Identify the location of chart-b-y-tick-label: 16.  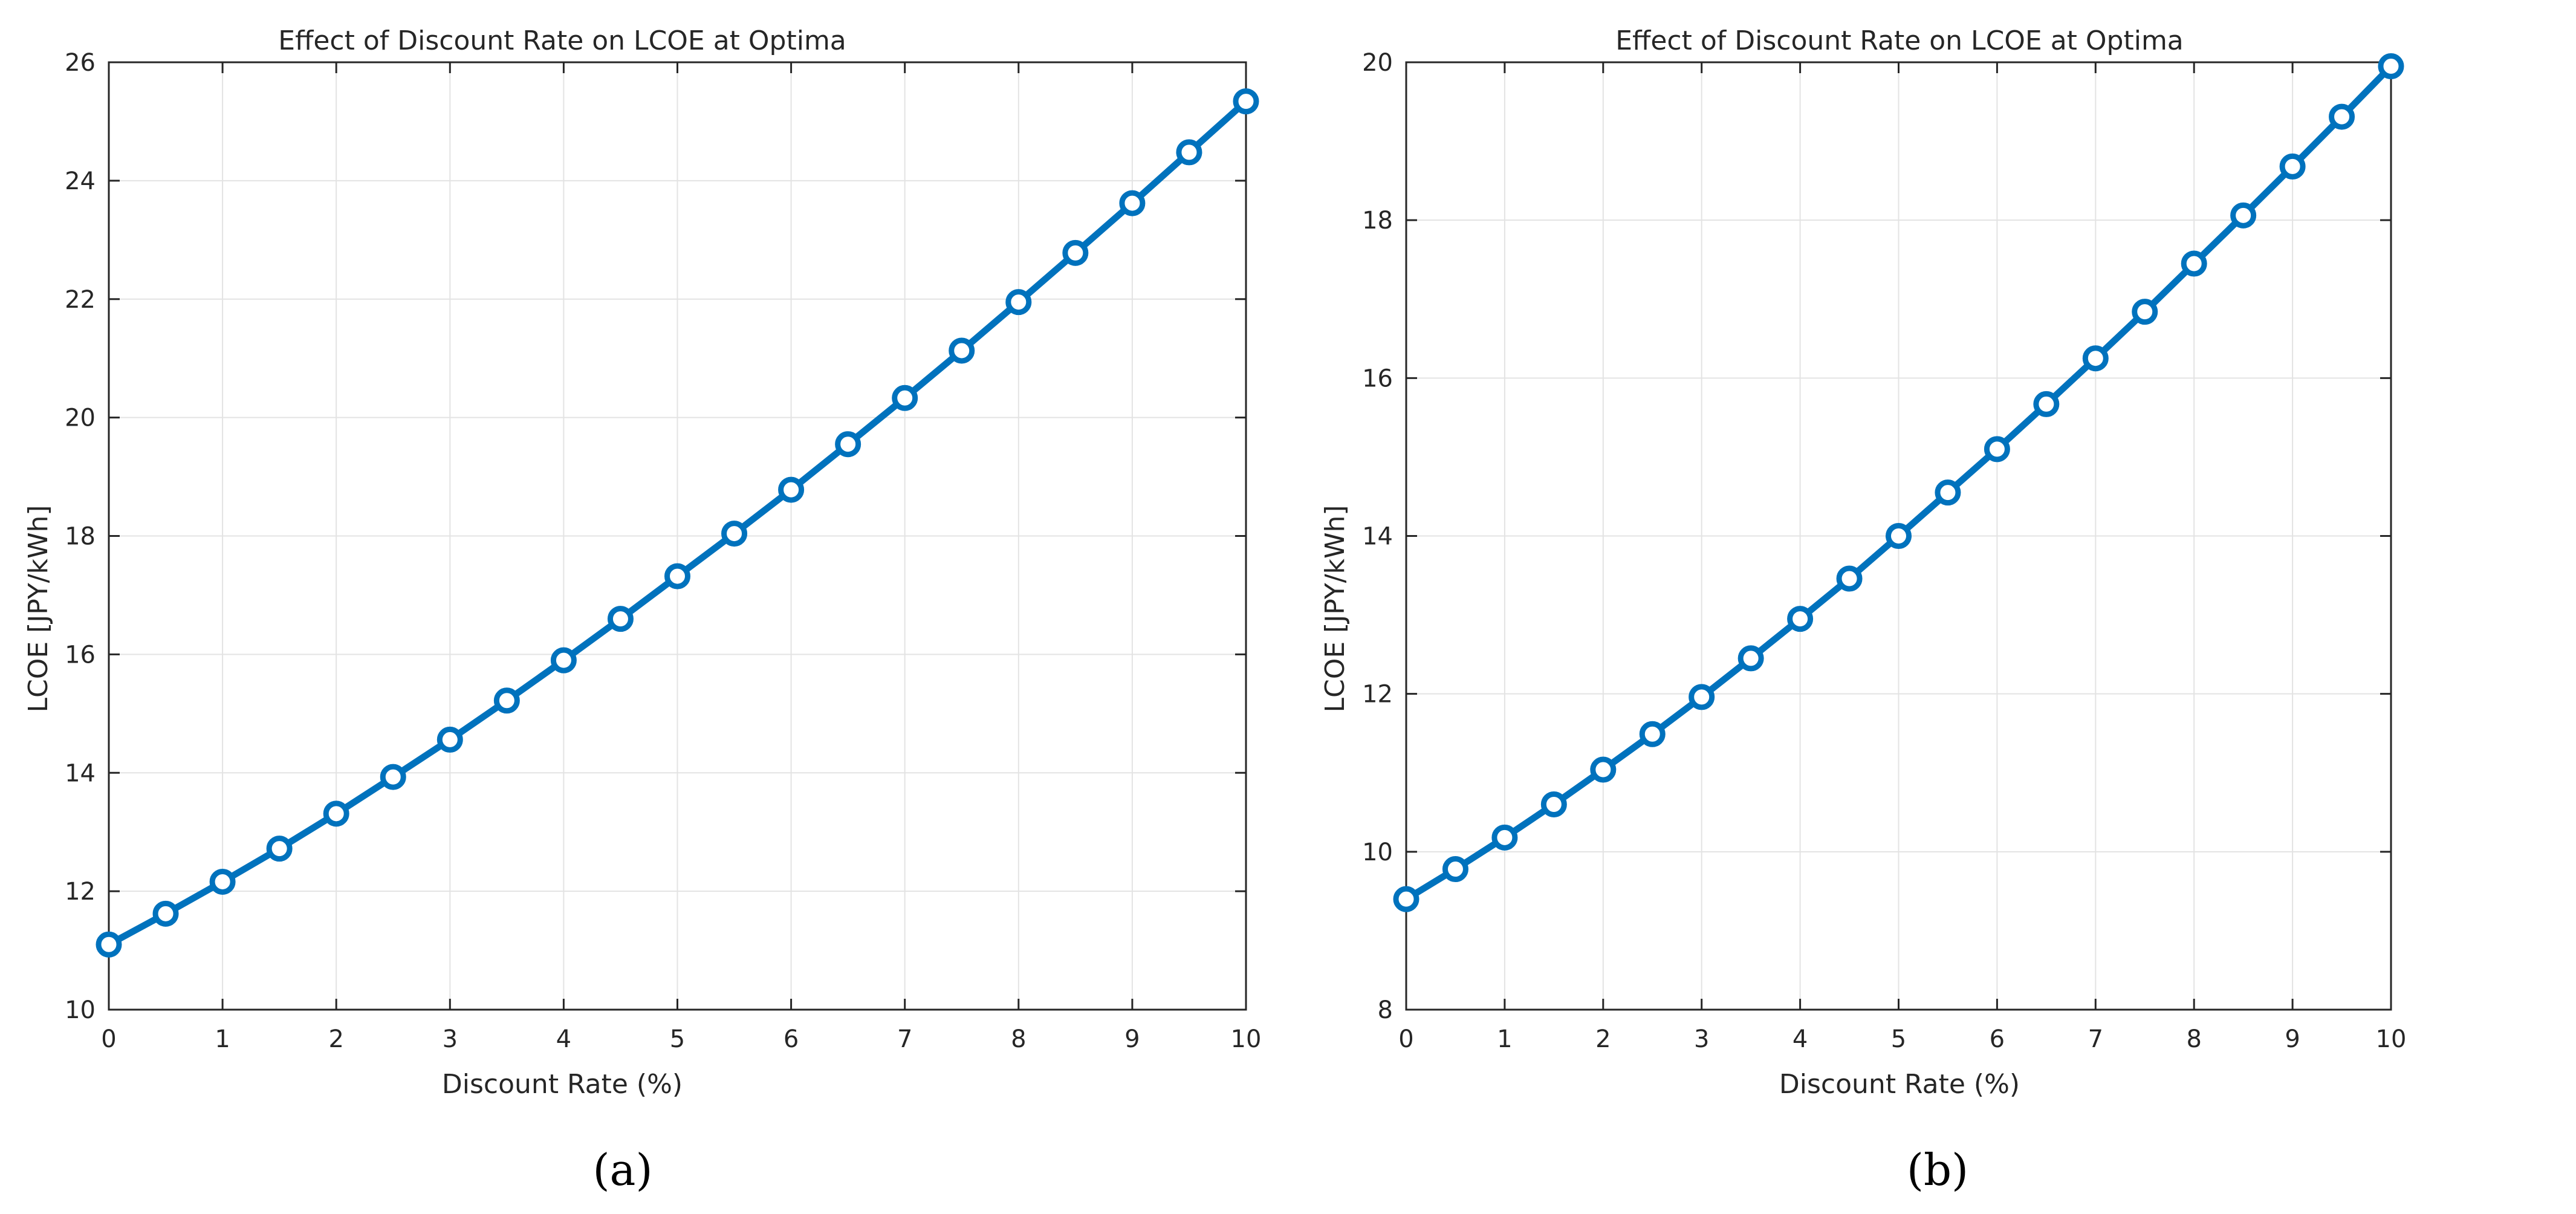
(1377, 378).